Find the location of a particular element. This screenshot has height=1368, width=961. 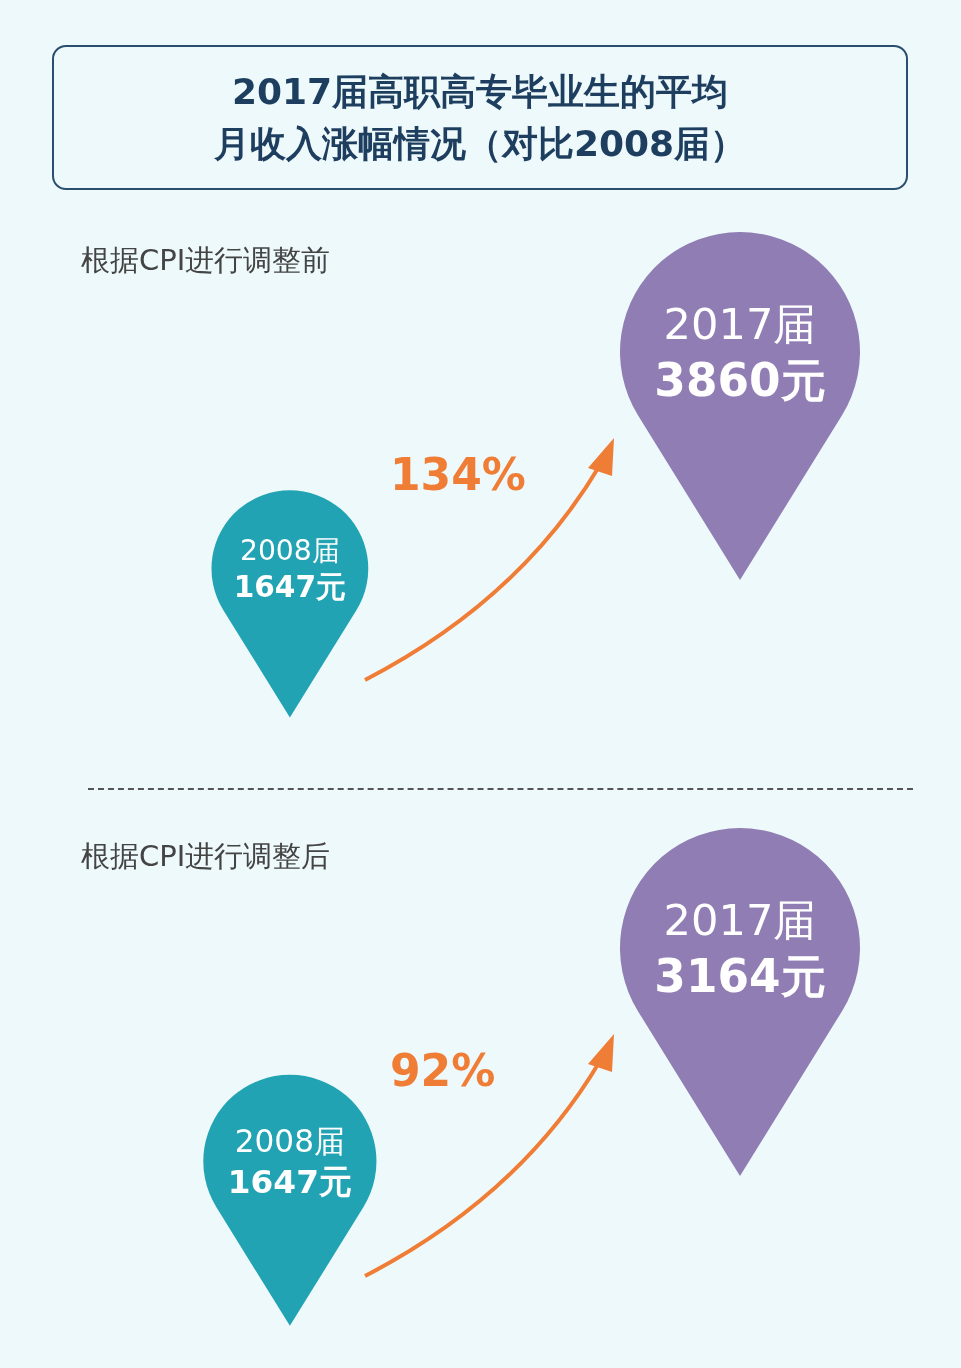

data-label: 3860元 is located at coordinates (740, 380).